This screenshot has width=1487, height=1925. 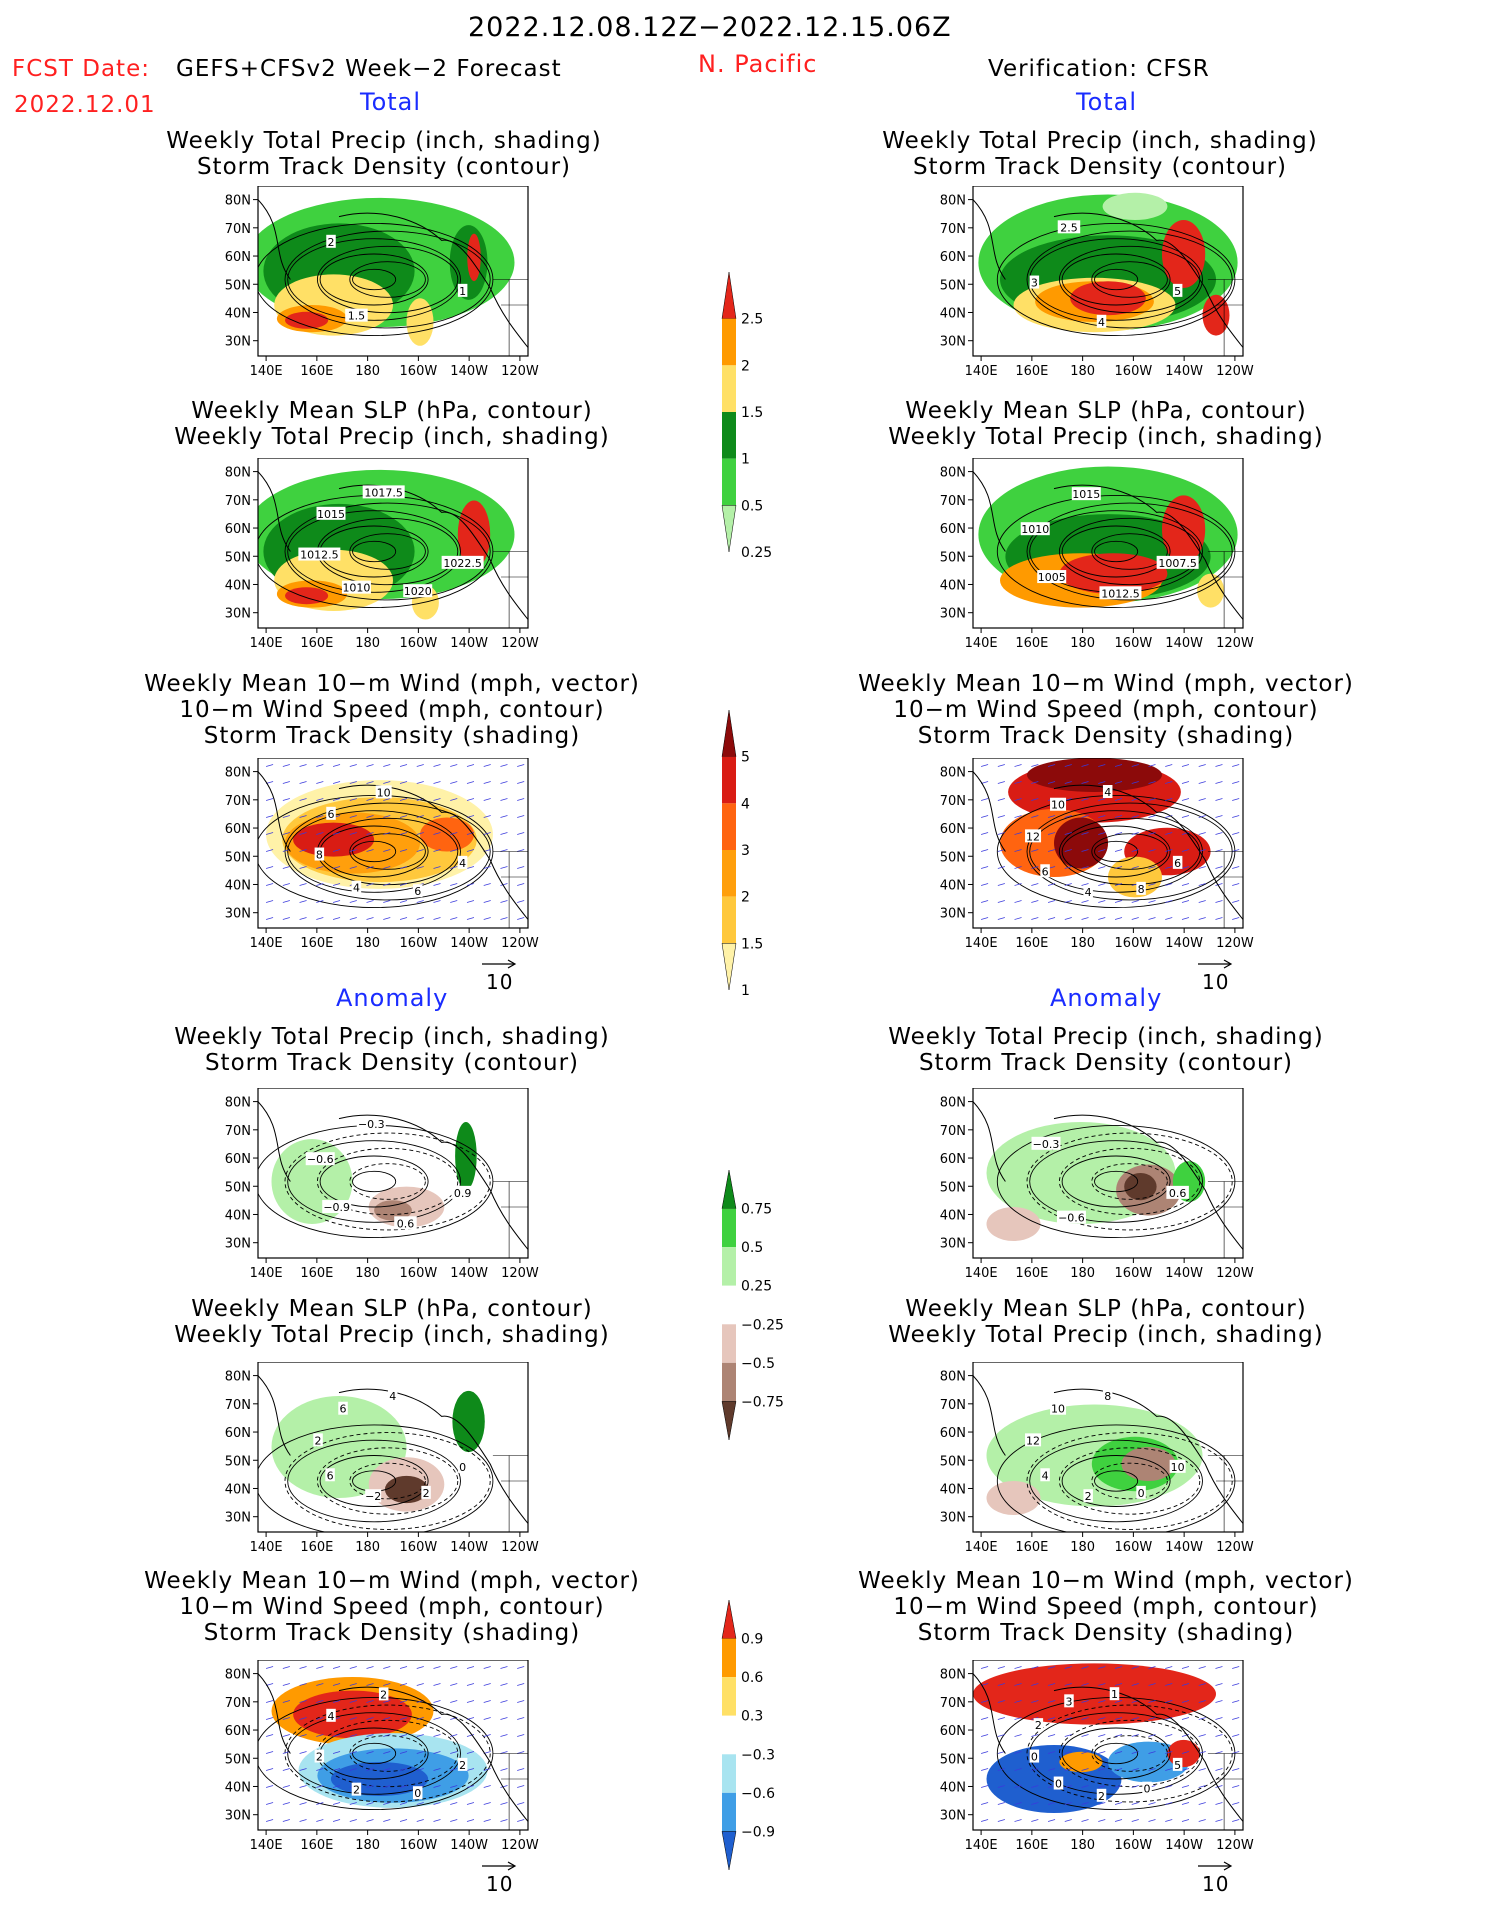 I want to click on verification-anomaly-heading: Anomaly, so click(x=1106, y=998).